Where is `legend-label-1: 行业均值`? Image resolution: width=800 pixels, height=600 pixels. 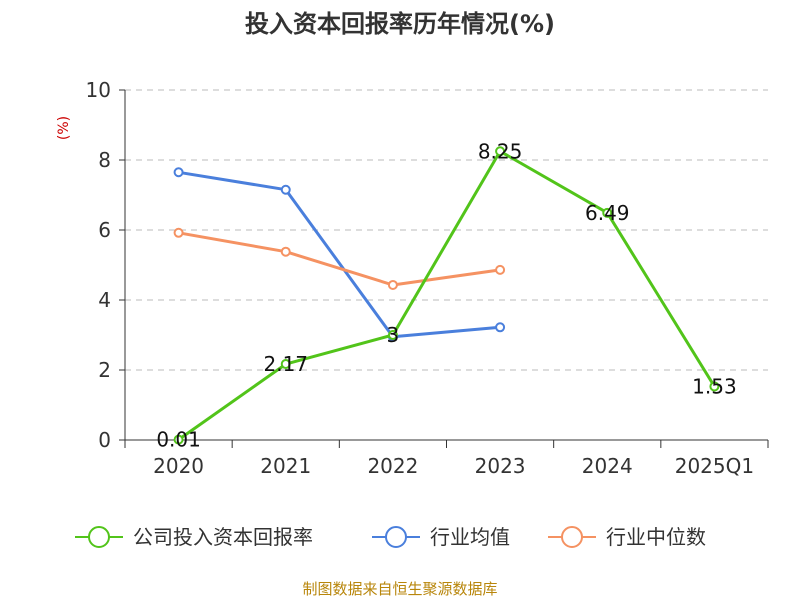
legend-label-1: 行业均值 is located at coordinates (470, 537).